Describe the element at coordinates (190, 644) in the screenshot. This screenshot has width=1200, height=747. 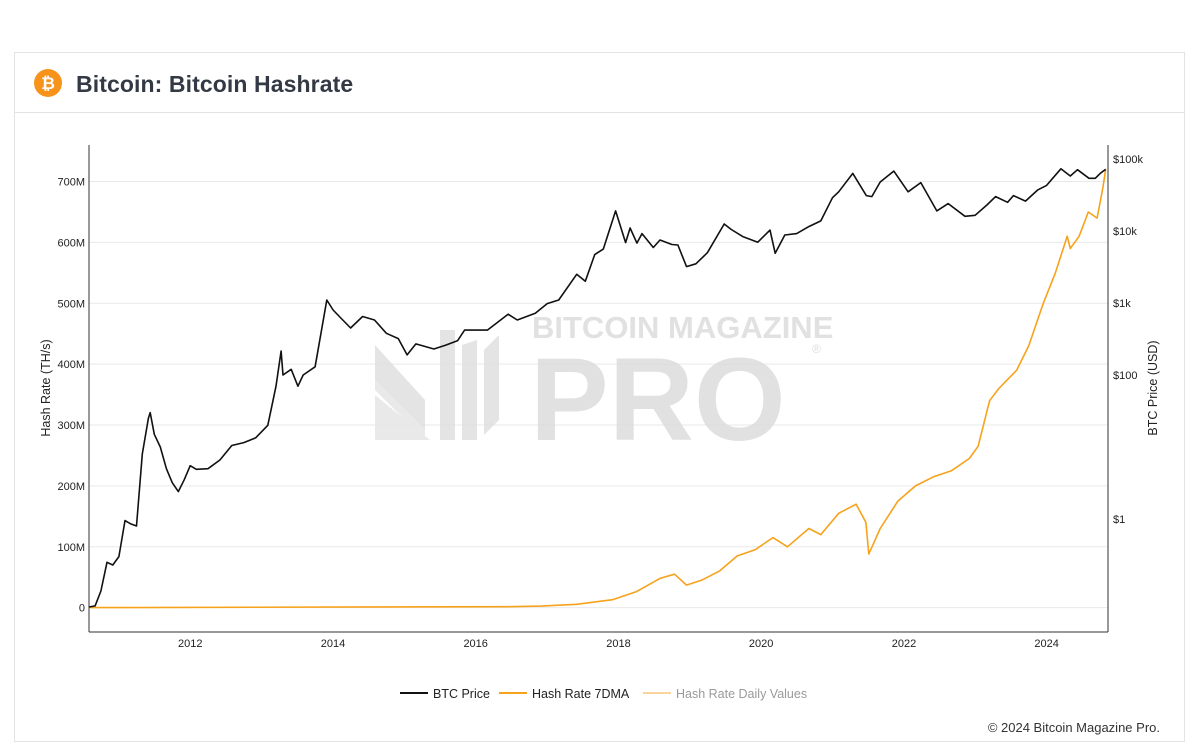
I see `x-tick-label: 2012` at that location.